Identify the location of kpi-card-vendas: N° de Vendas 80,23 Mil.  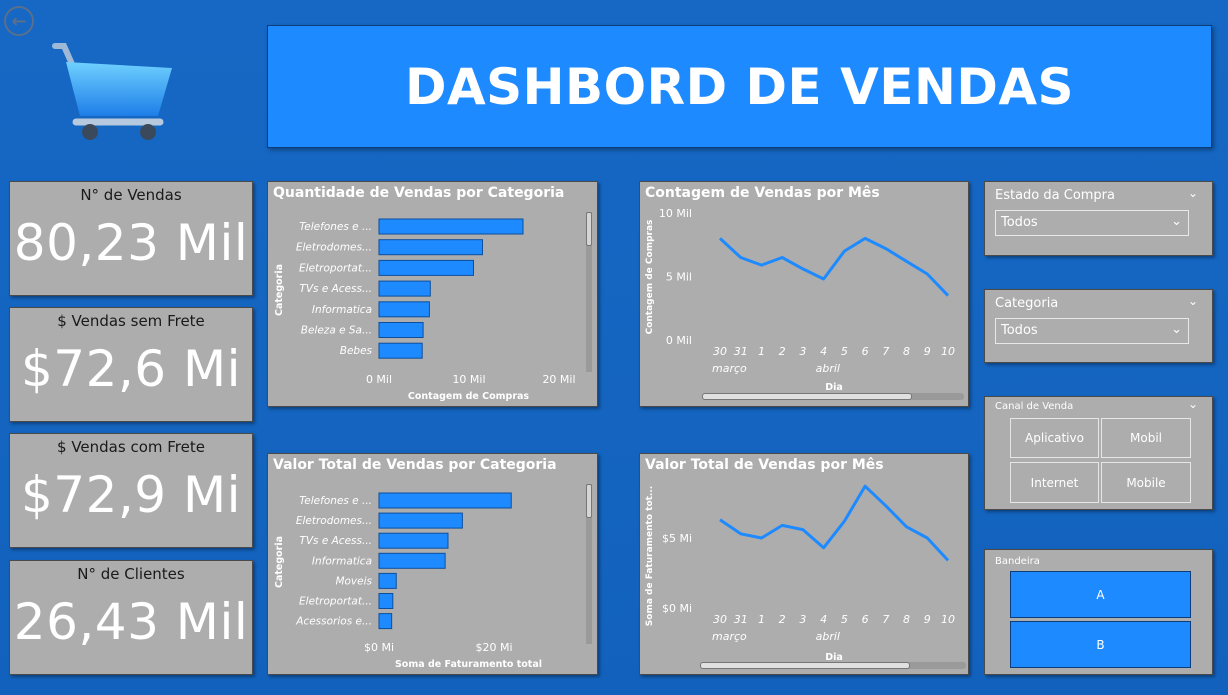
(131, 238).